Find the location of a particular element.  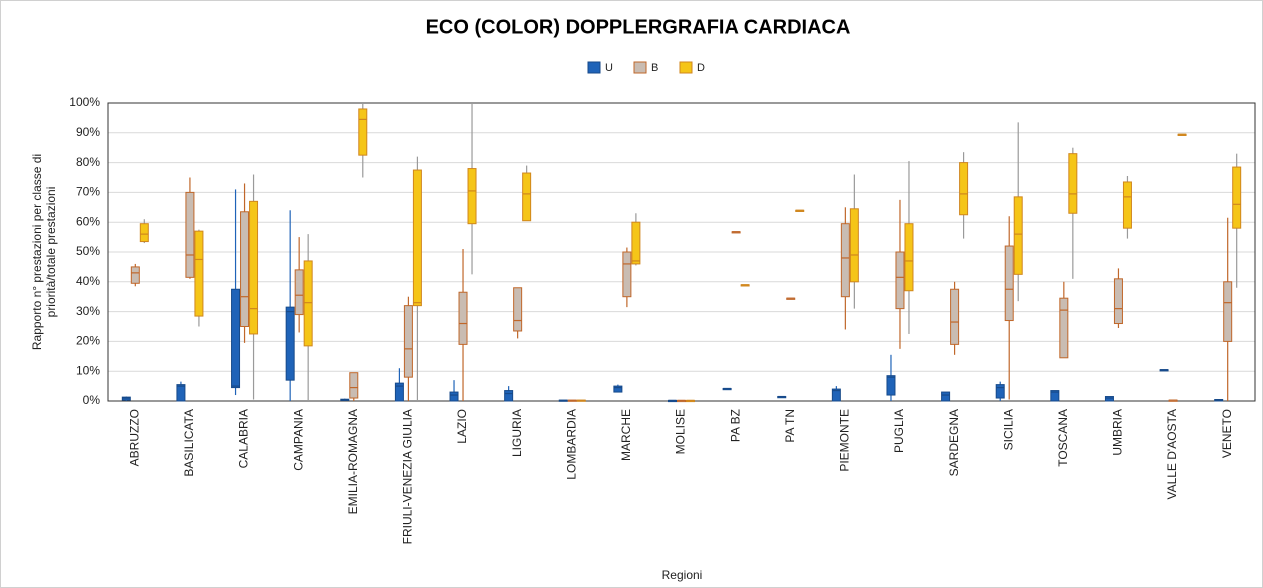

x-tick-label: LOMBARDIA is located at coordinates (571, 444).